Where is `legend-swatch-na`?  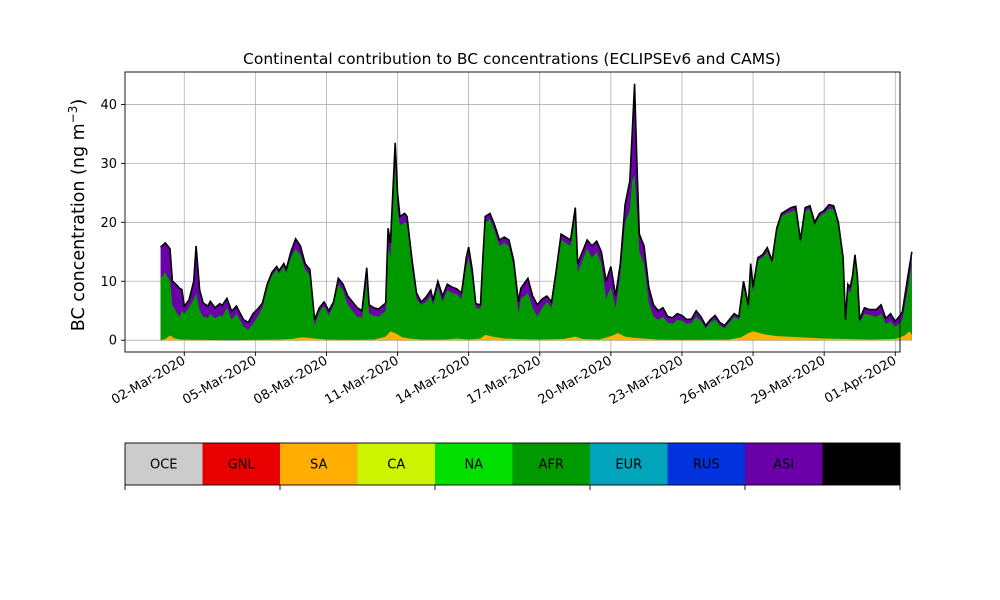 legend-swatch-na is located at coordinates (474, 464).